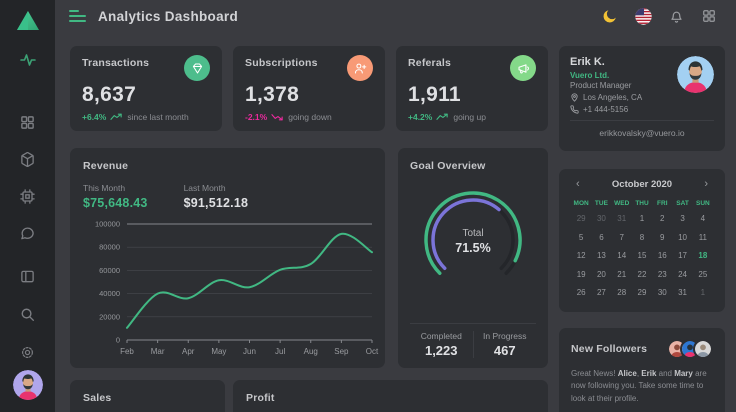  Describe the element at coordinates (642, 255) in the screenshot. I see `calendar-day: 15` at that location.